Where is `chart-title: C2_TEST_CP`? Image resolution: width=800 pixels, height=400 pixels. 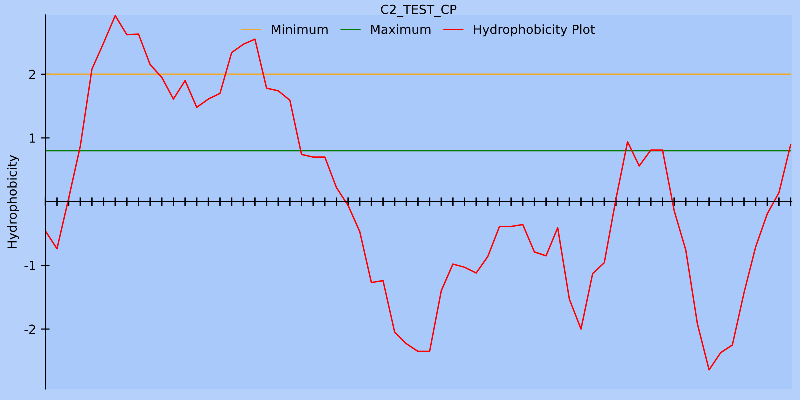 chart-title: C2_TEST_CP is located at coordinates (419, 11).